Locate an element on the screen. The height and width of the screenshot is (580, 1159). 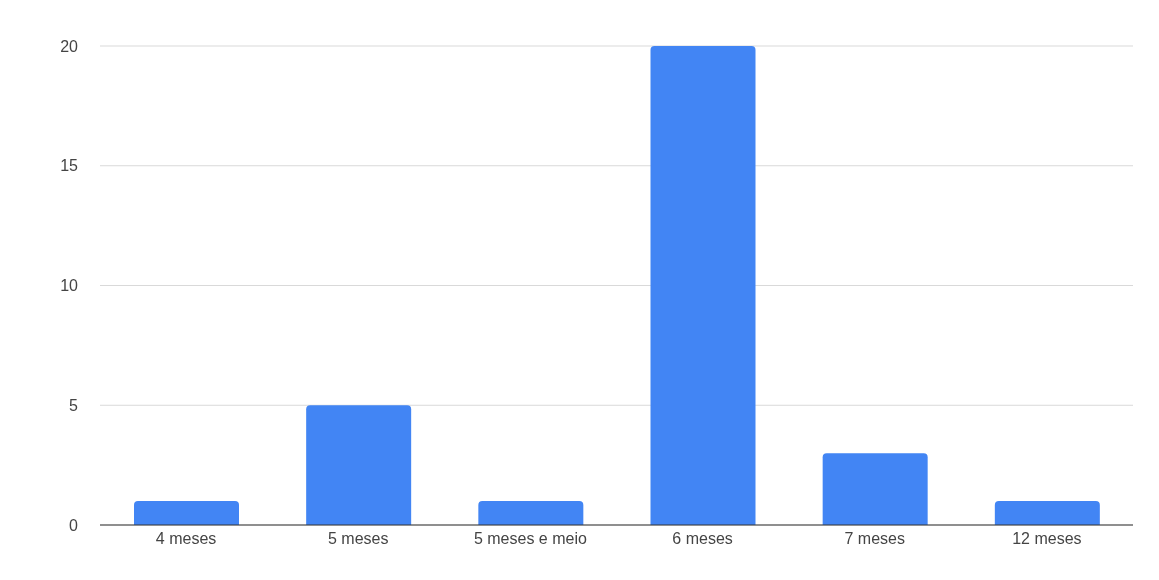
x-tick-label: 5 meses e meio is located at coordinates (530, 539).